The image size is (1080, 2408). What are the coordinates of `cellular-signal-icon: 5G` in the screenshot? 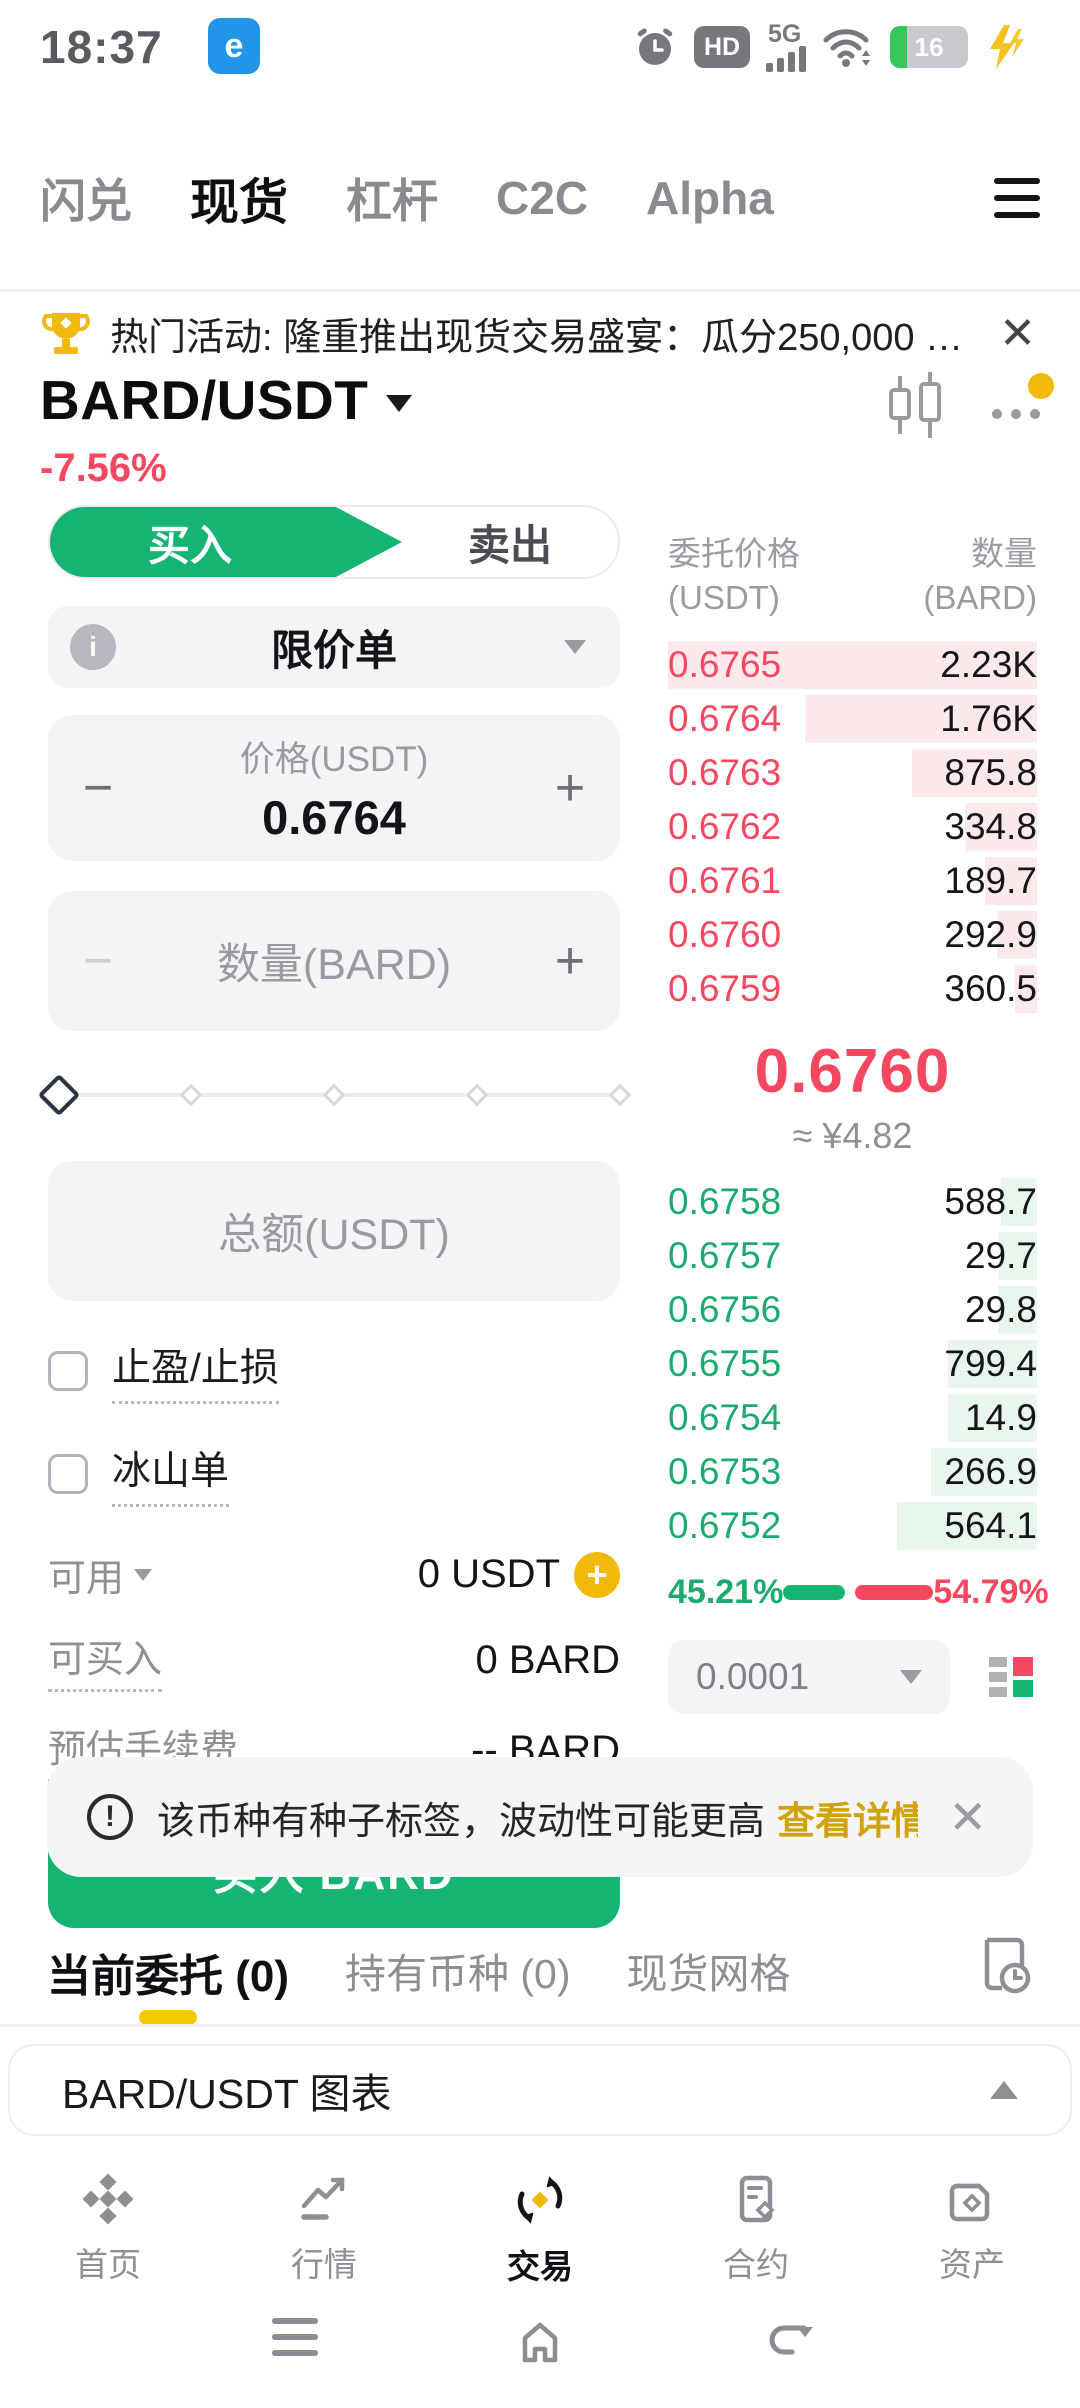 It's located at (786, 47).